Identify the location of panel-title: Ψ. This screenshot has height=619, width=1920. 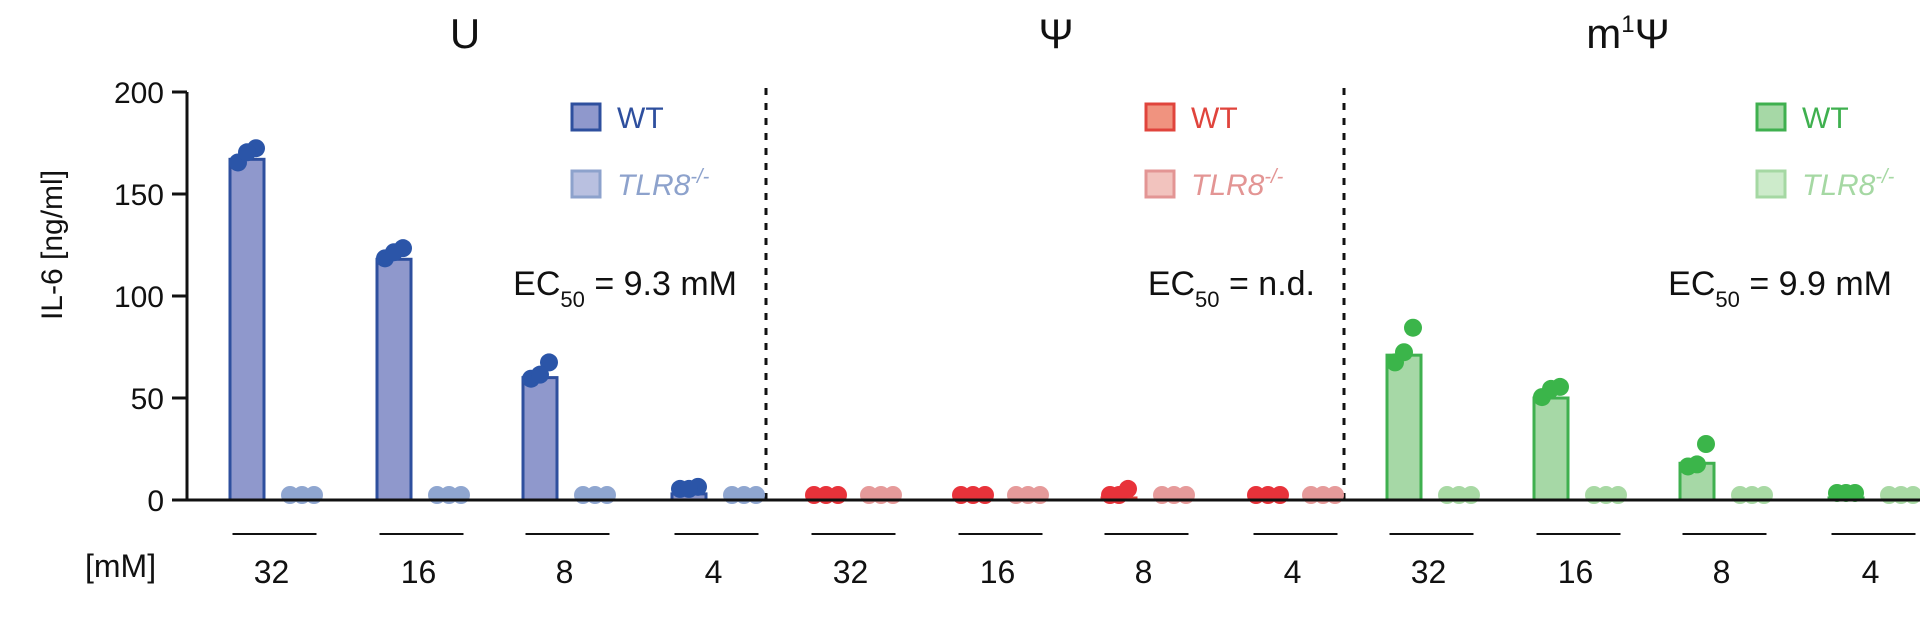
(1055, 33).